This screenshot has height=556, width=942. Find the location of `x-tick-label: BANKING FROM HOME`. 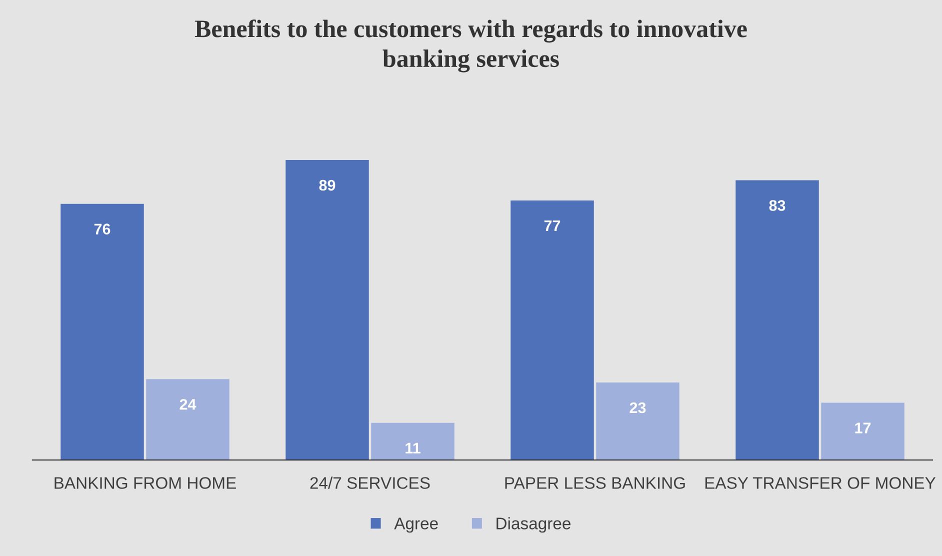

x-tick-label: BANKING FROM HOME is located at coordinates (145, 483).